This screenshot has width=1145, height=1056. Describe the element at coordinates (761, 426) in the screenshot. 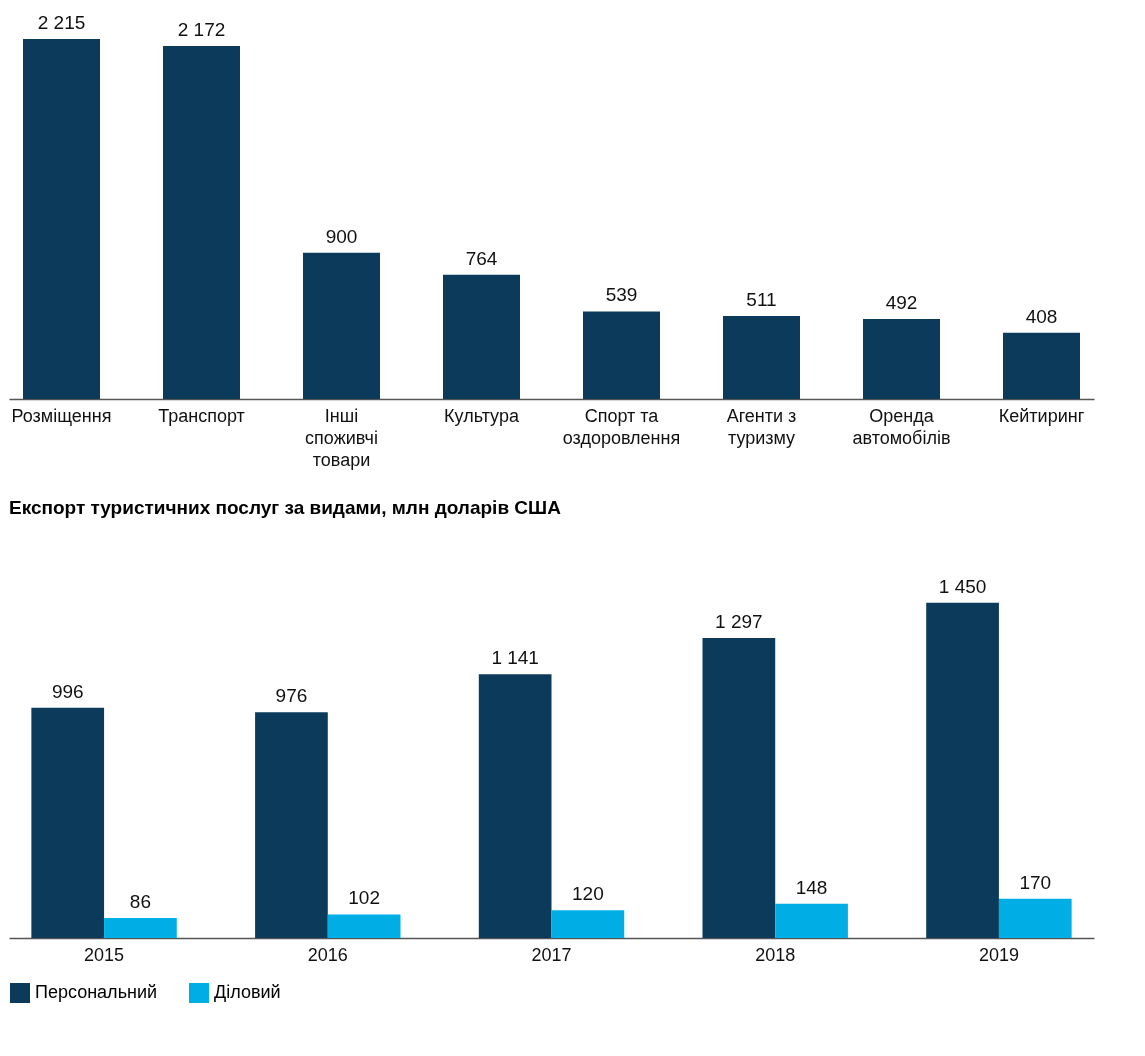

I see `x-tick-label: Агенти з туризму` at that location.